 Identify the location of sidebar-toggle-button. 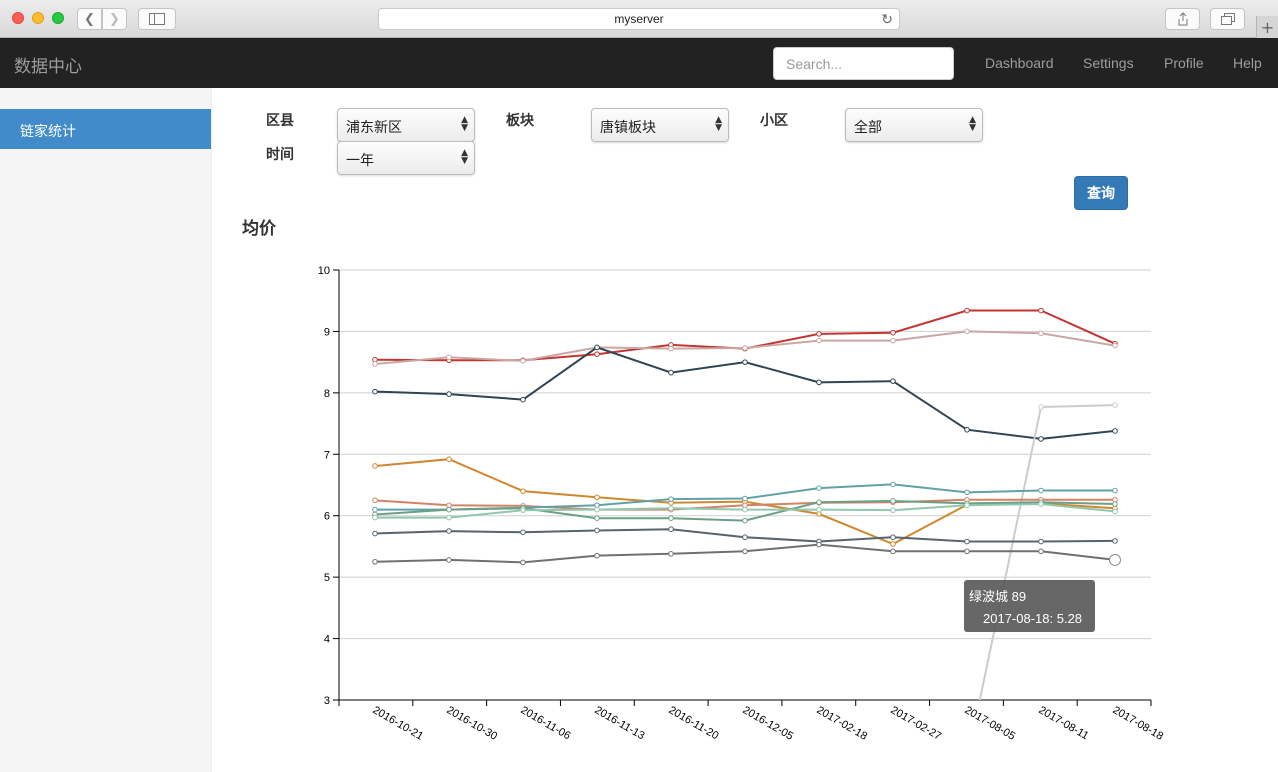
(157, 19).